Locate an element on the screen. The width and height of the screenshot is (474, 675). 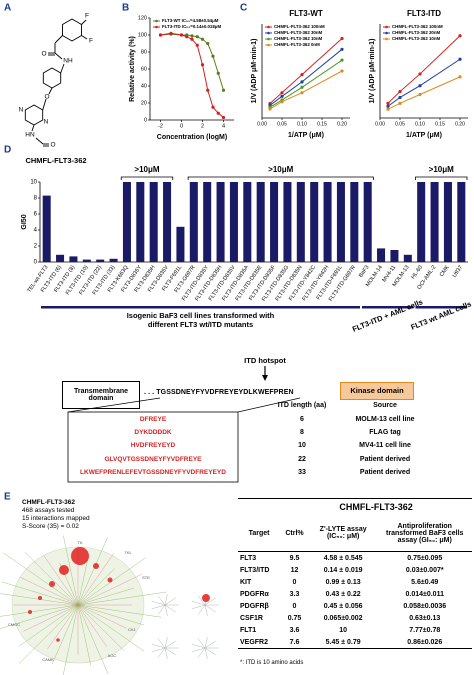
table-cell: 3.6 is located at coordinates (294, 630).